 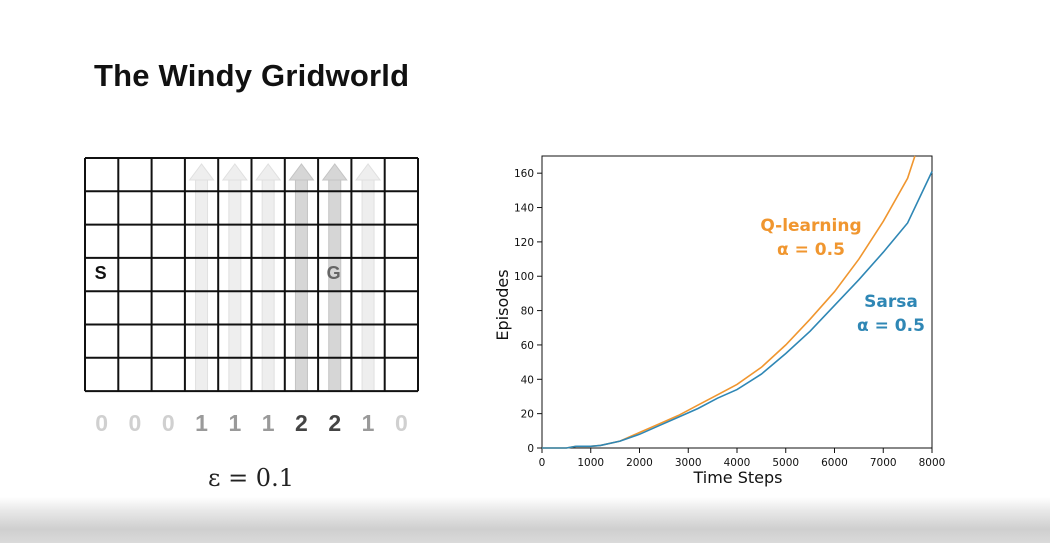 What do you see at coordinates (891, 302) in the screenshot?
I see `sarsa-label: Sarsa` at bounding box center [891, 302].